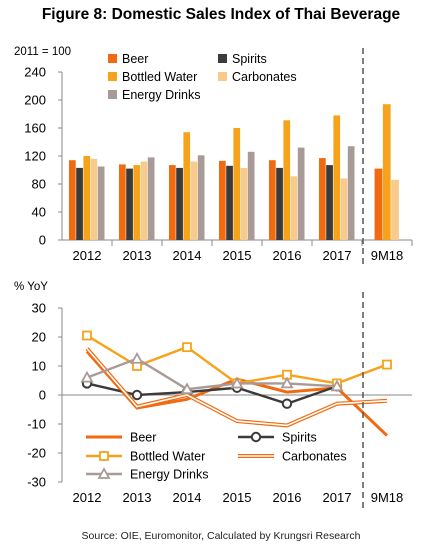 The width and height of the screenshot is (442, 551). What do you see at coordinates (212, 374) in the screenshot?
I see `line-series-energy-drinks` at bounding box center [212, 374].